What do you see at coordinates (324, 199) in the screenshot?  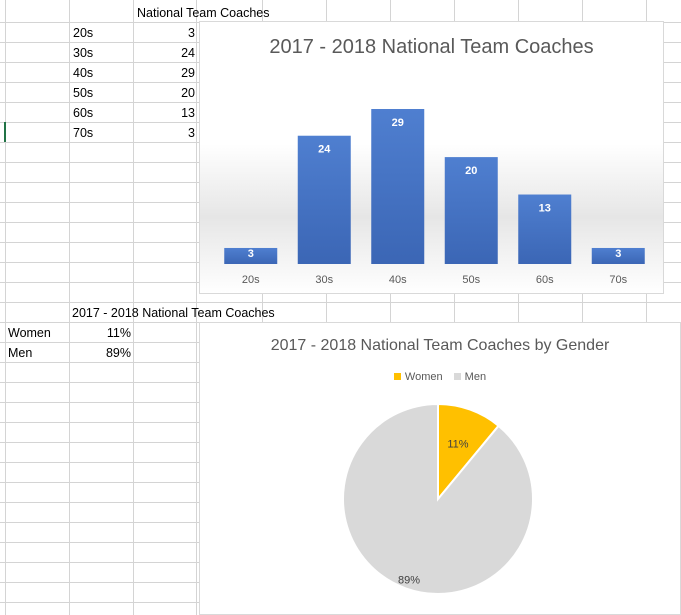 I see `bar-30s` at bounding box center [324, 199].